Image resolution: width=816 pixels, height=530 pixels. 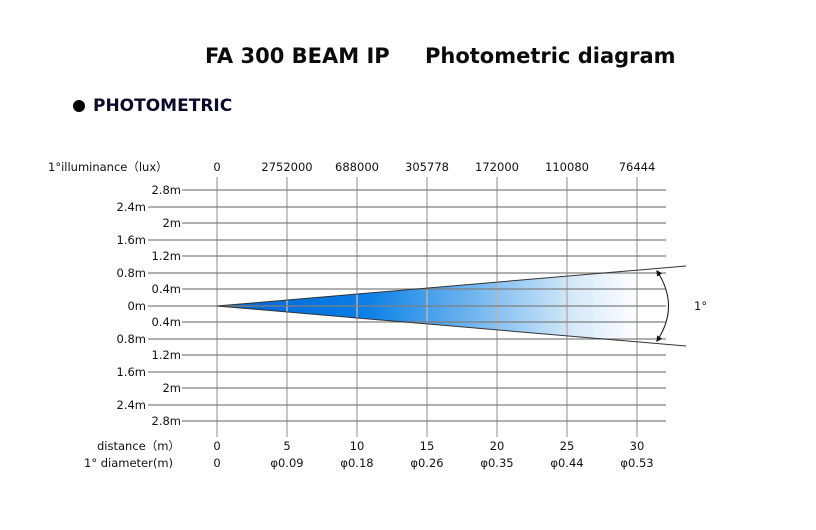 What do you see at coordinates (216, 167) in the screenshot?
I see `illuminance-value: 0` at bounding box center [216, 167].